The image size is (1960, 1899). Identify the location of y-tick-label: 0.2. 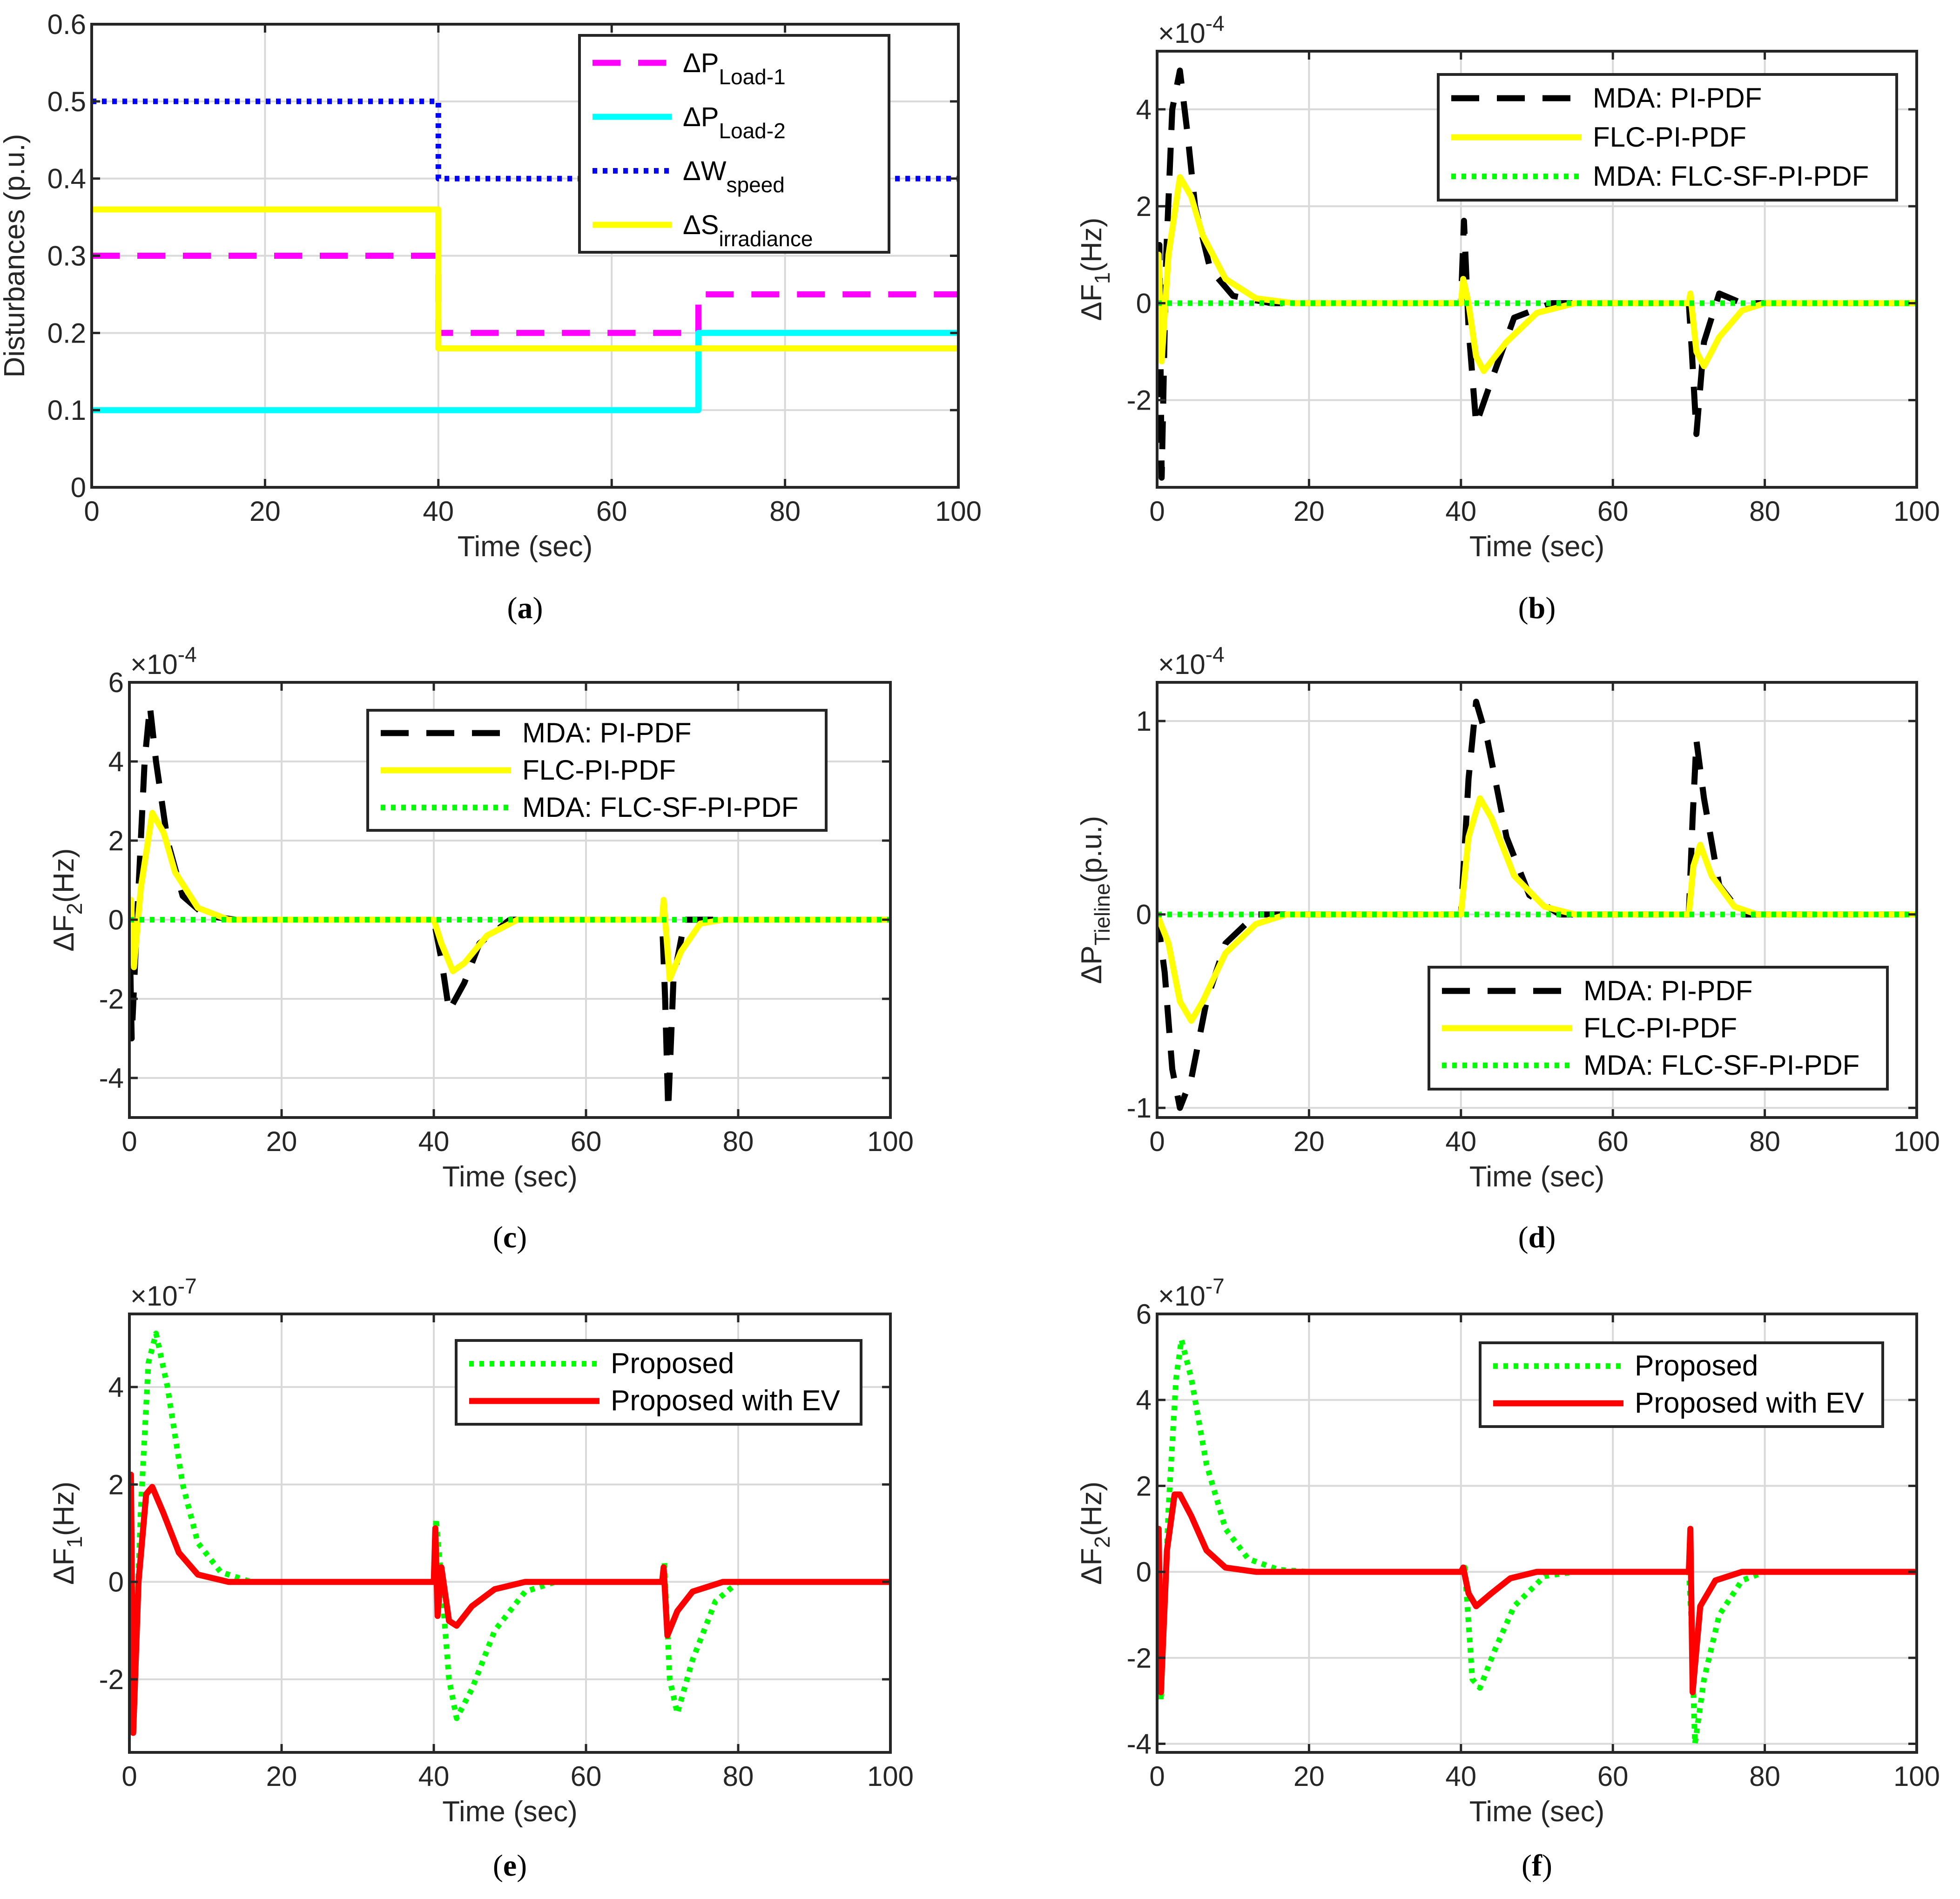
(66, 333).